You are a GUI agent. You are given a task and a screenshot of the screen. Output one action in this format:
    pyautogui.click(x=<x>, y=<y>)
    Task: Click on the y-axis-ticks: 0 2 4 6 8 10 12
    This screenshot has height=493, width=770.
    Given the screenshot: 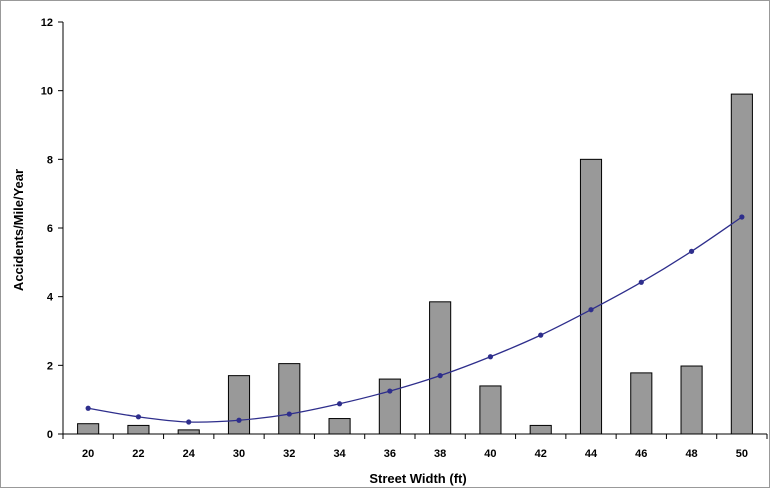 What is the action you would take?
    pyautogui.click(x=52, y=229)
    